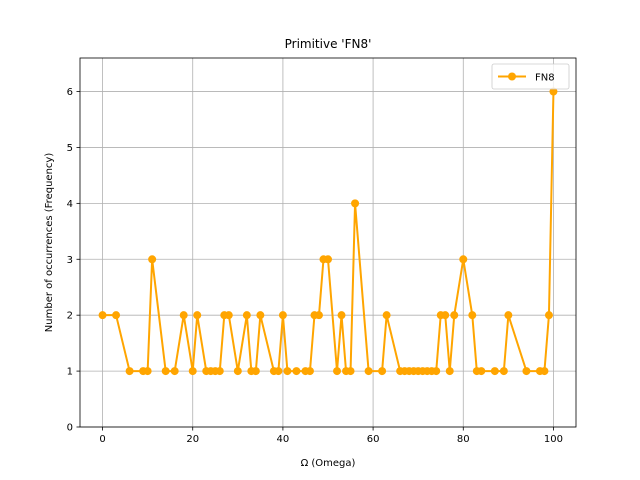 The height and width of the screenshot is (480, 640). I want to click on y-tick-label: 2, so click(70, 316).